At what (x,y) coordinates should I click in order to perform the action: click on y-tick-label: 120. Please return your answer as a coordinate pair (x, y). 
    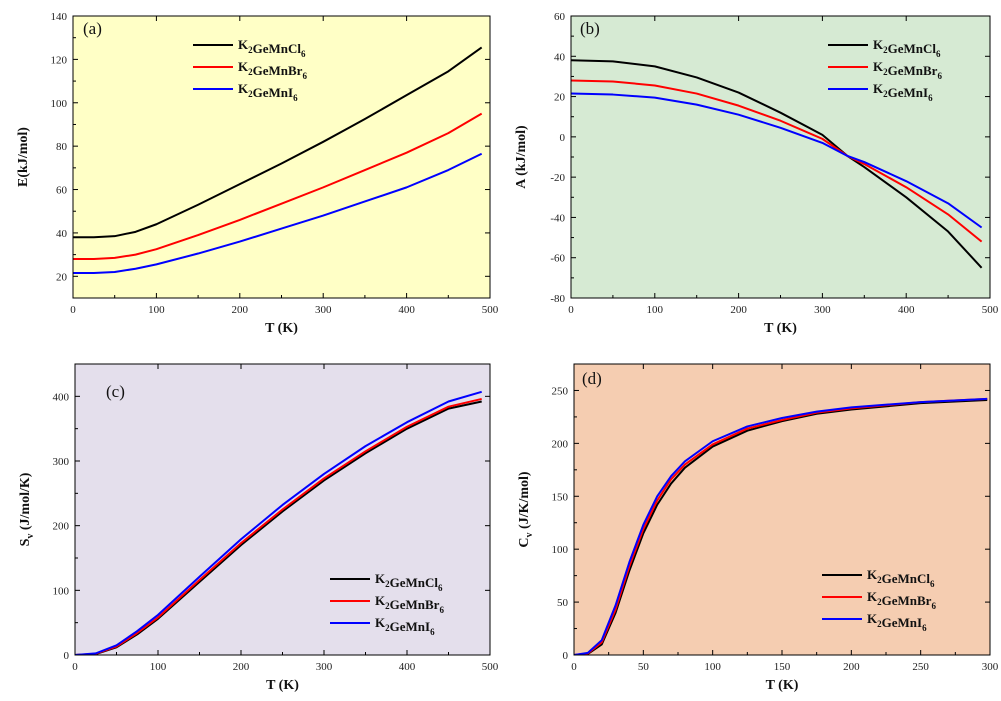
    Looking at the image, I should click on (59, 60).